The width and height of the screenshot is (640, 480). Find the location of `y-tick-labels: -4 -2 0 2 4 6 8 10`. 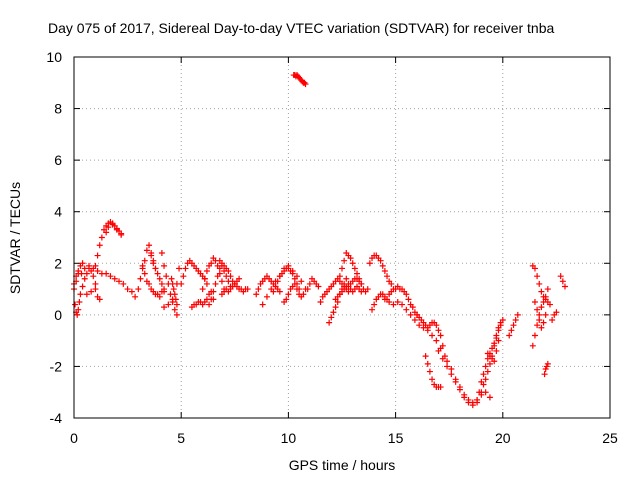

y-tick-labels: -4 -2 0 2 4 6 8 10 is located at coordinates (54, 237).